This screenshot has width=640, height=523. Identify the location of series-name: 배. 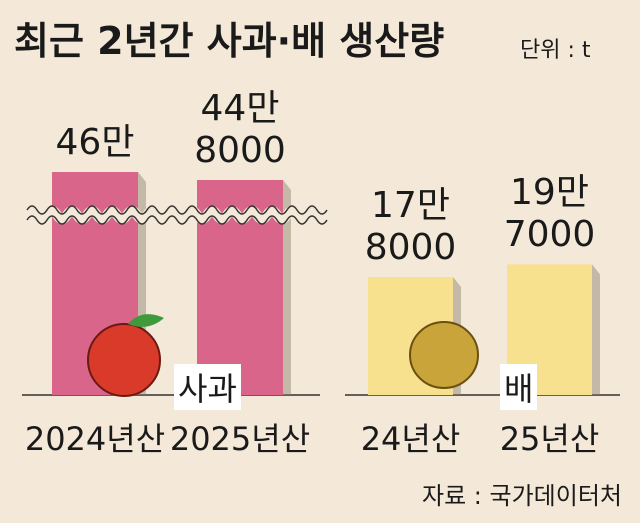
(519, 387).